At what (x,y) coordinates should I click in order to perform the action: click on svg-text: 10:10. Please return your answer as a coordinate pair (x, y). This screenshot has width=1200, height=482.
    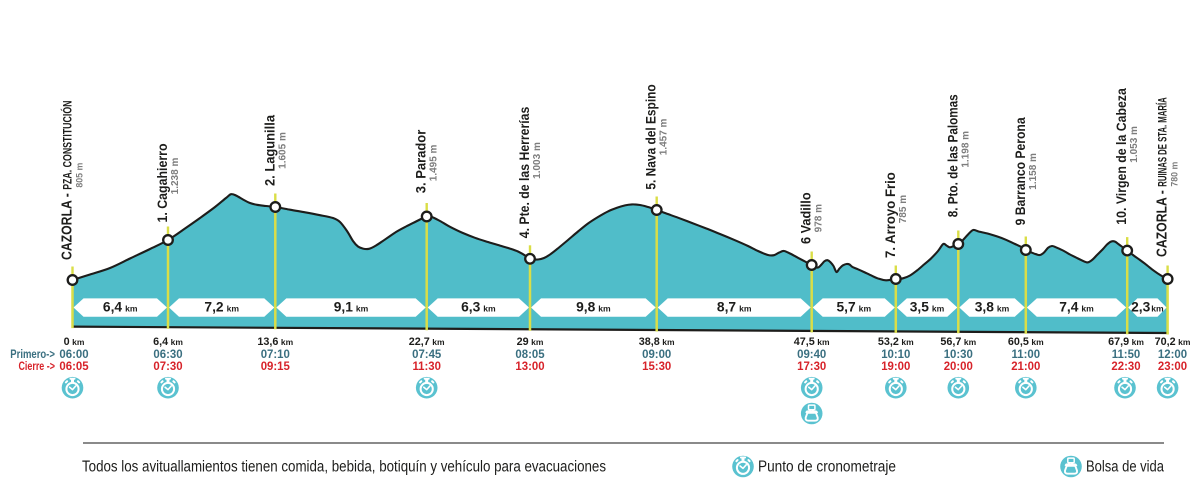
    Looking at the image, I should click on (895, 354).